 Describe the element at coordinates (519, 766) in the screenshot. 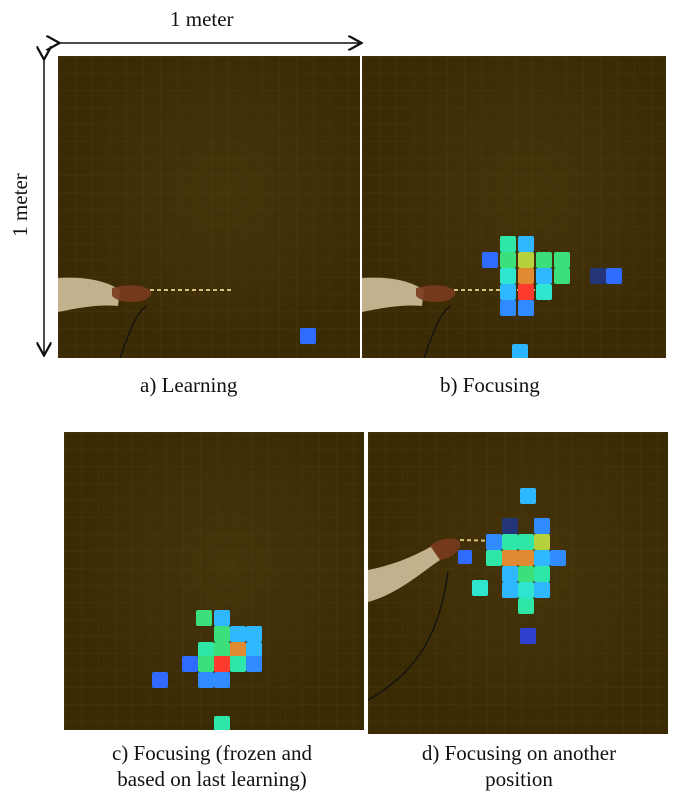

I see `panel-d-caption: d) Focusing on another position` at that location.